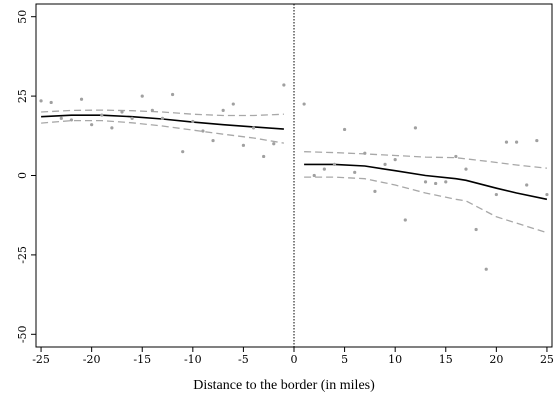  Describe the element at coordinates (344, 359) in the screenshot. I see `x-tick-label: 5` at that location.